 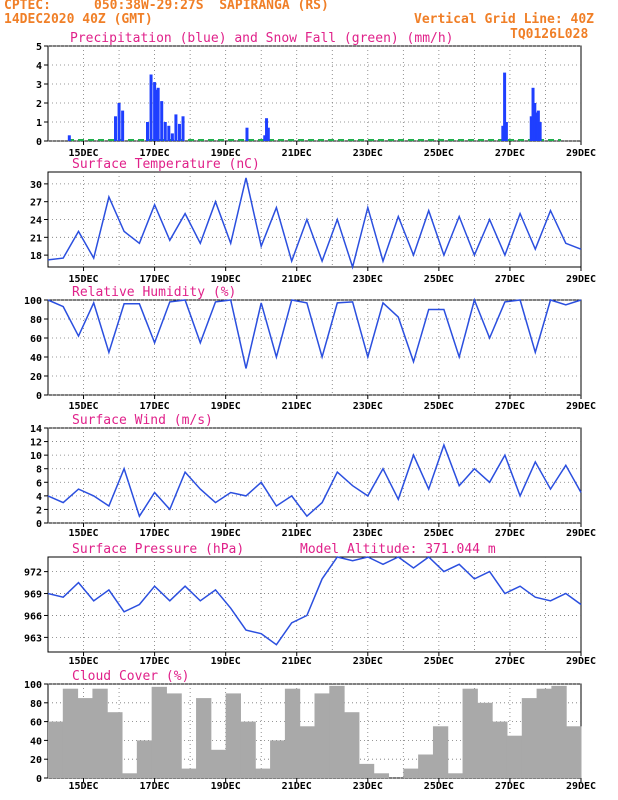 I want to click on header-run: 14DEC2020 40Z (GMT), so click(x=78, y=19).